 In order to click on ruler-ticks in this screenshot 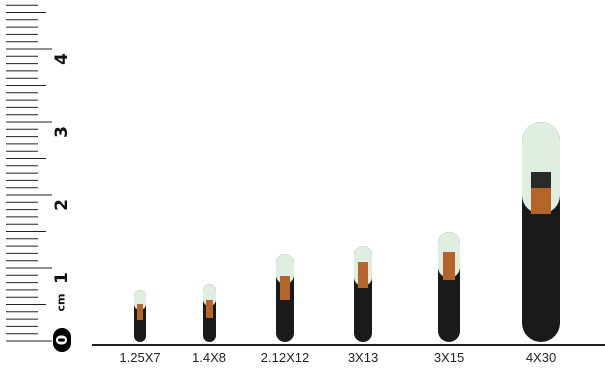, I will do `click(29, 173)`.